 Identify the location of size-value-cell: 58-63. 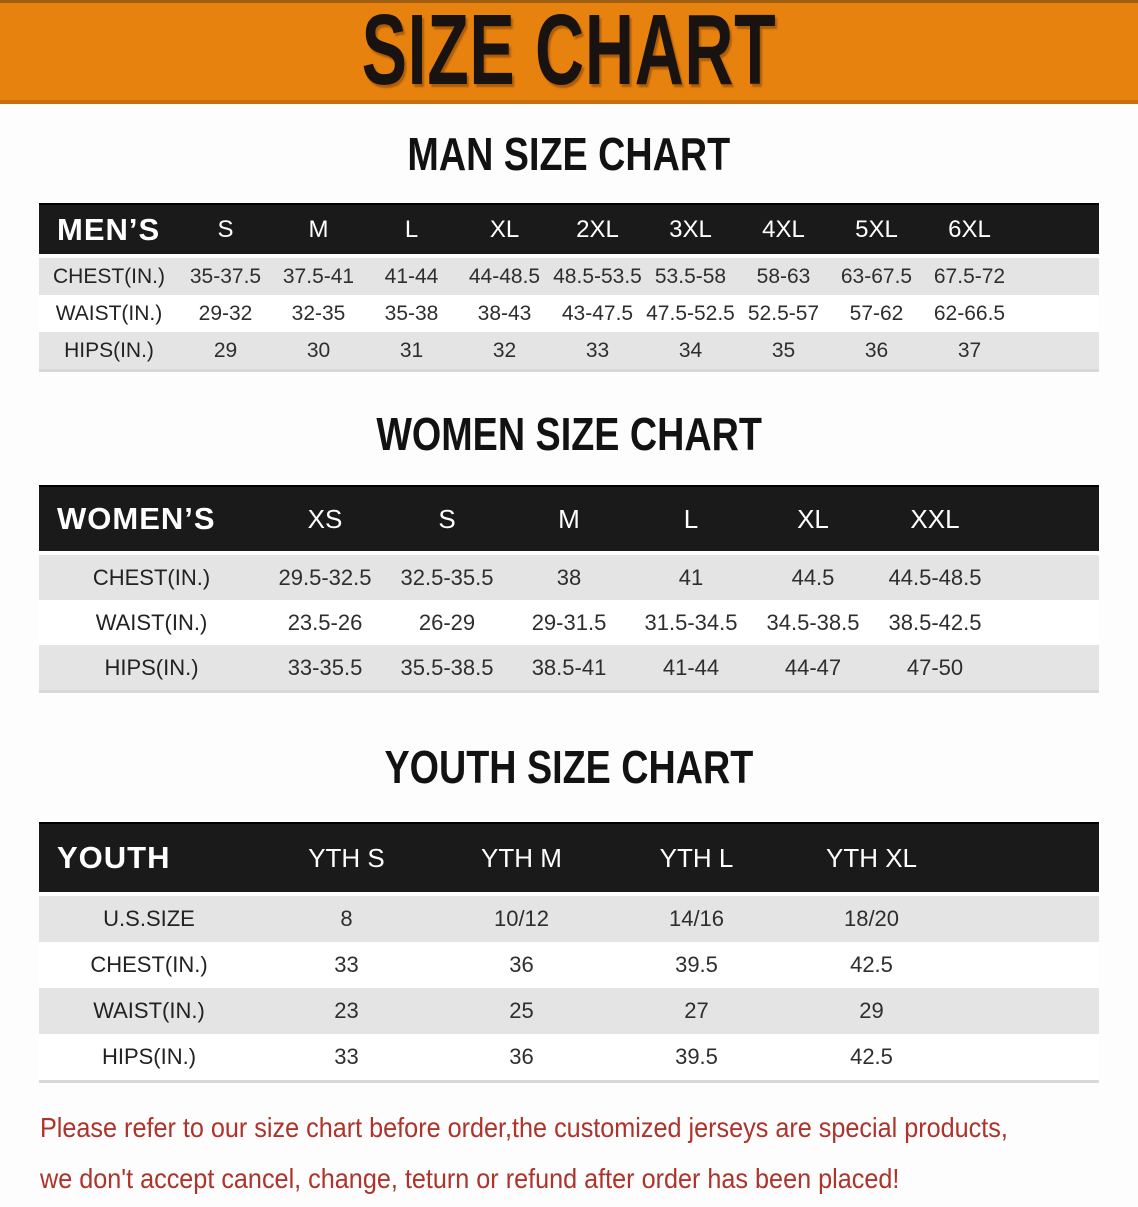
(783, 274).